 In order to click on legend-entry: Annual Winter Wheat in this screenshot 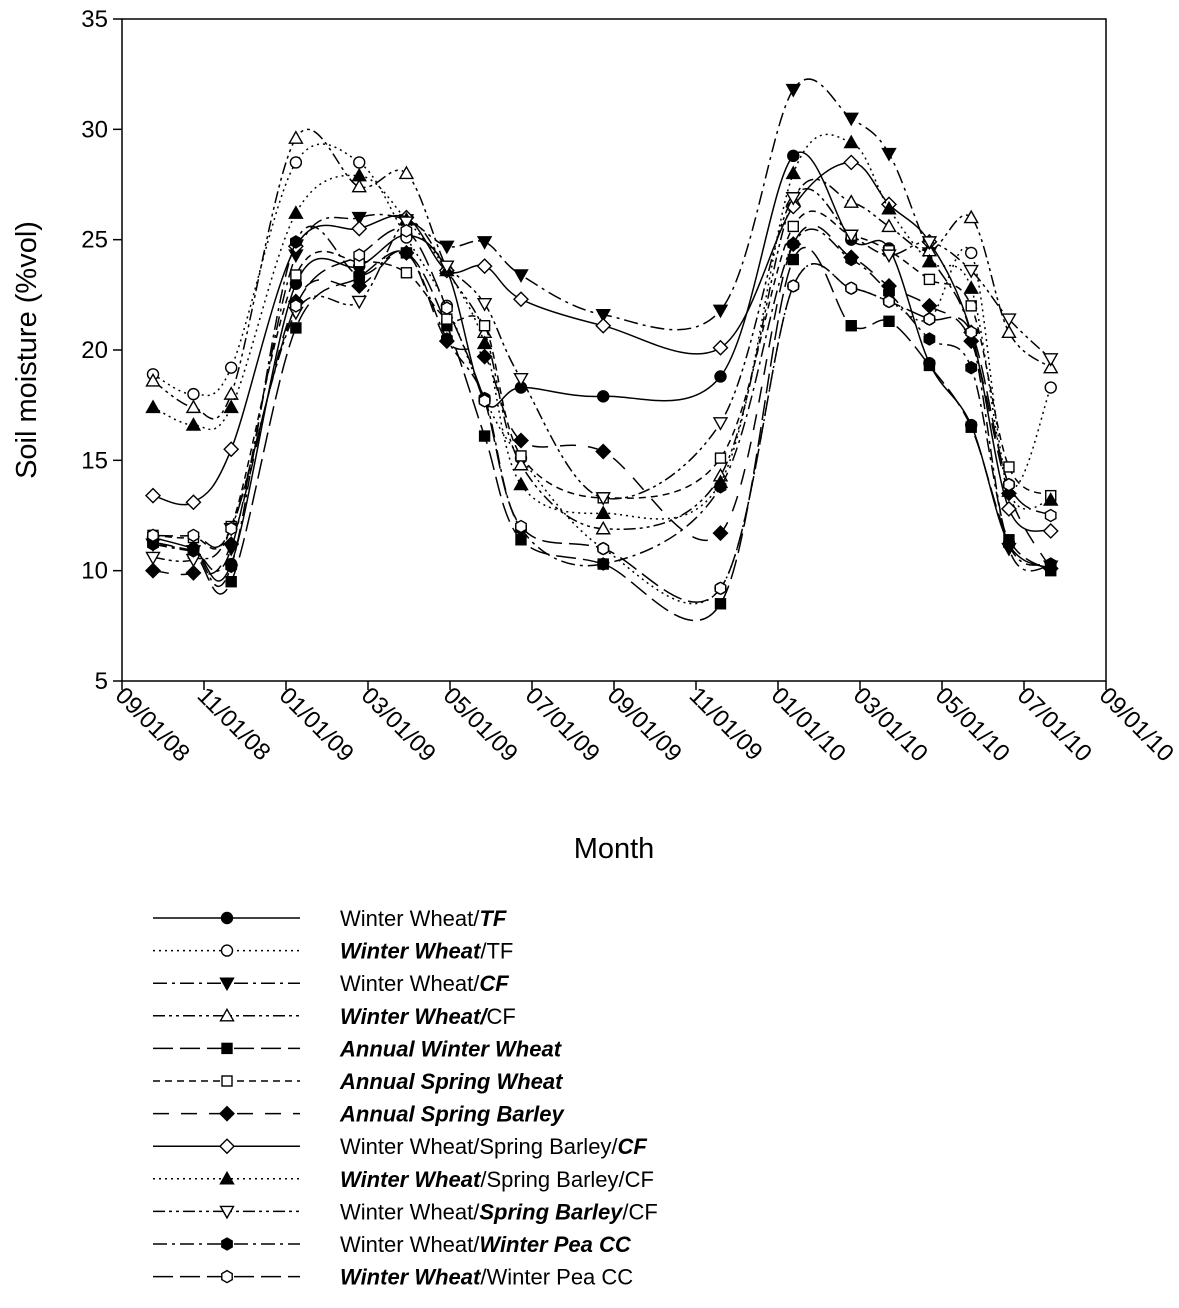, I will do `click(358, 1048)`.